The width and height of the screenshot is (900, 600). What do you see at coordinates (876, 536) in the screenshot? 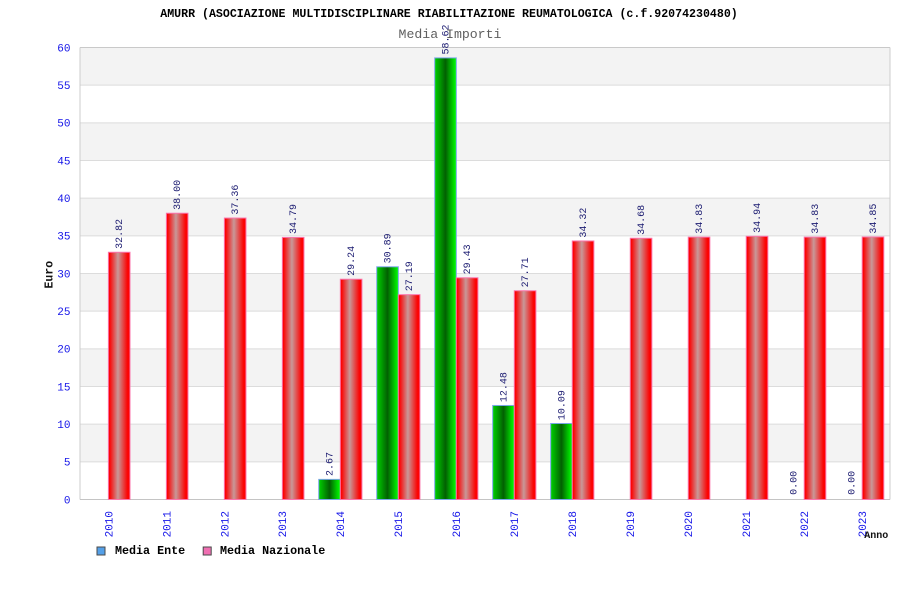
I see `svg-text: Anno` at bounding box center [876, 536].